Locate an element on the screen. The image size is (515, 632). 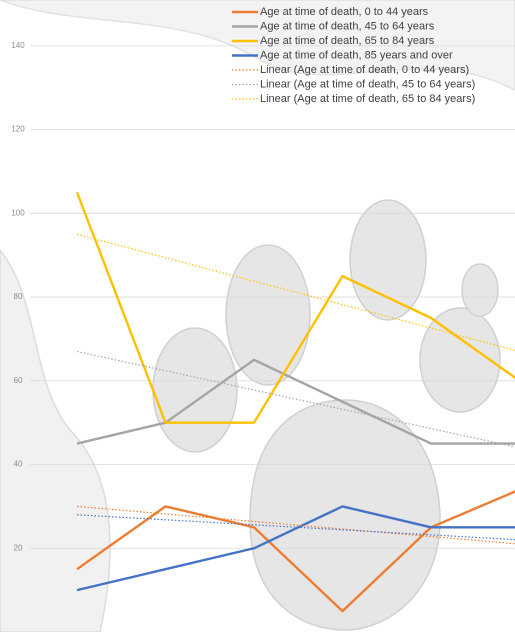
series-line is located at coordinates (295, 401).